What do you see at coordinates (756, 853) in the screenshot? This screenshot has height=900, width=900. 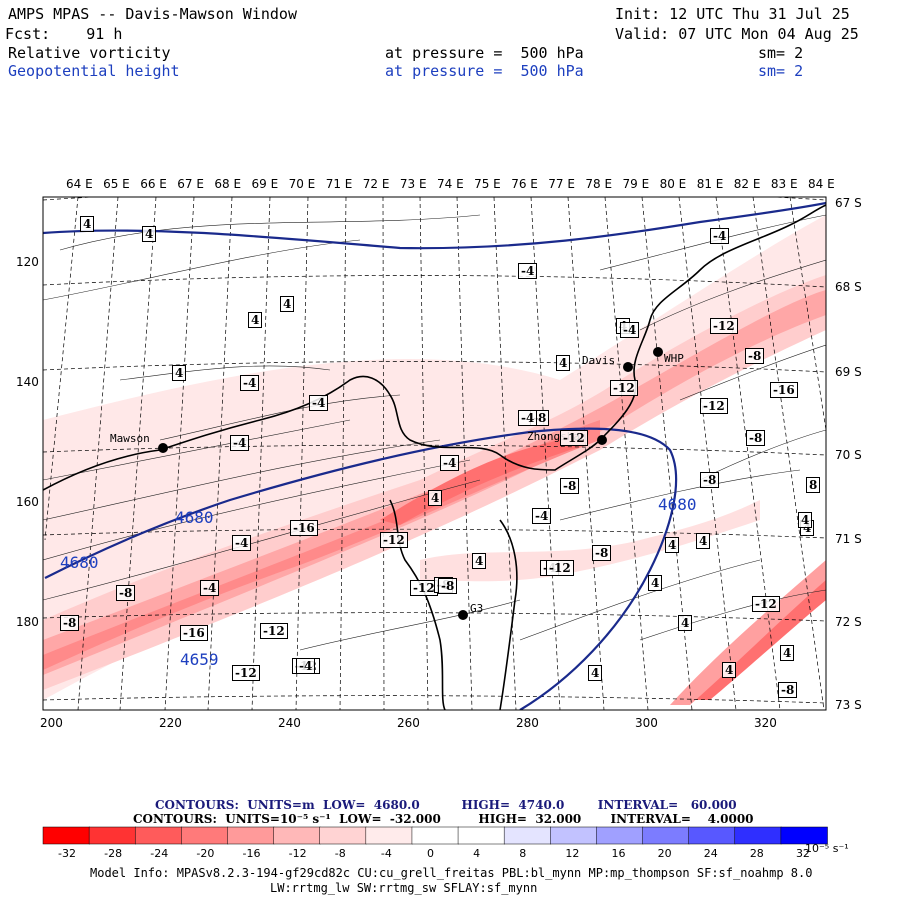 I see `colorbar-tick-label: 28` at bounding box center [756, 853].